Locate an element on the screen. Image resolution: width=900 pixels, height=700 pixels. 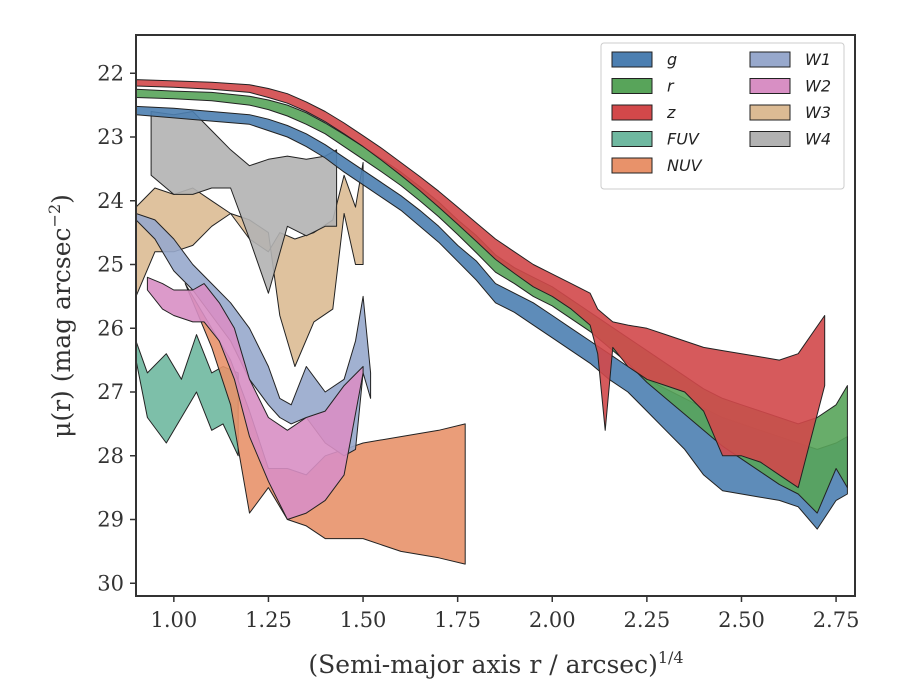
x-tick-label: 1.00 is located at coordinates (173, 620).